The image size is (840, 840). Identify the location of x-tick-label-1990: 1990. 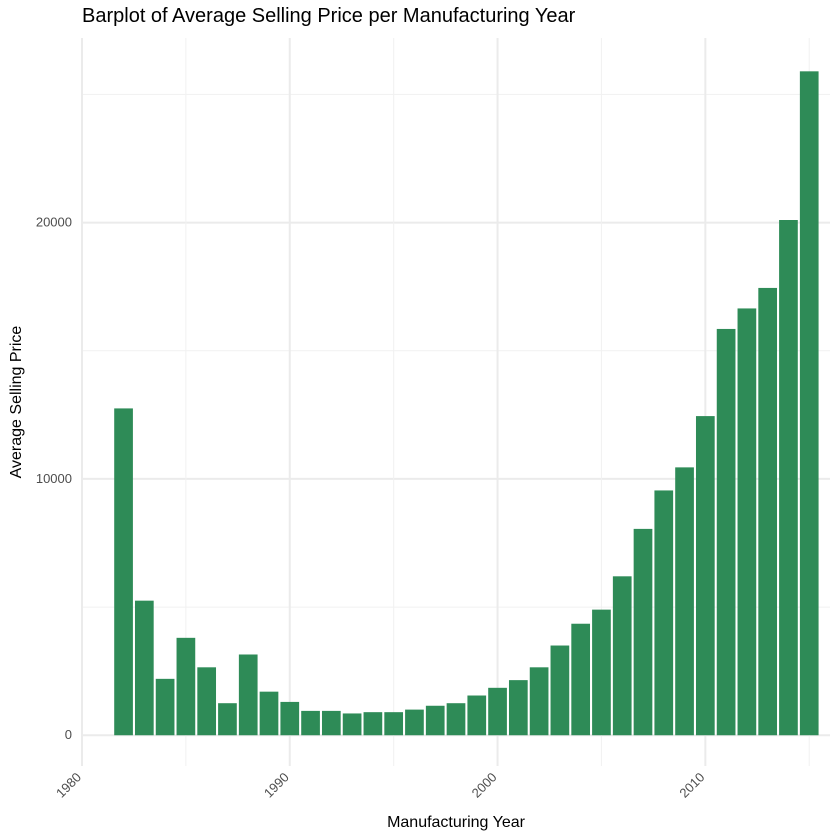
(276, 785).